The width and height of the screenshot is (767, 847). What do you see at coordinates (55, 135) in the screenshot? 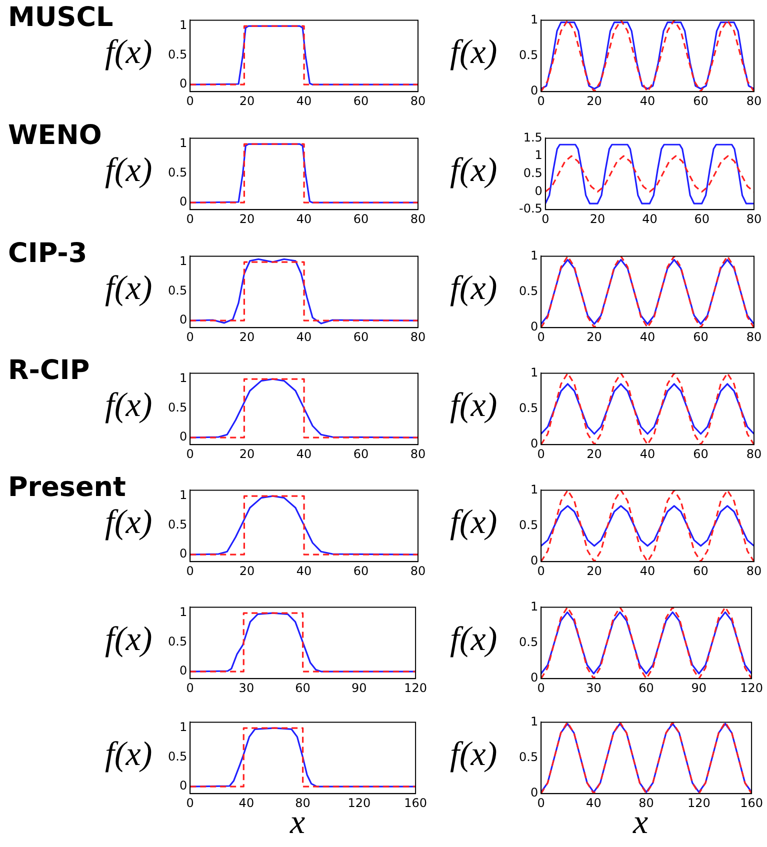
I see `chart-title: WENO` at bounding box center [55, 135].